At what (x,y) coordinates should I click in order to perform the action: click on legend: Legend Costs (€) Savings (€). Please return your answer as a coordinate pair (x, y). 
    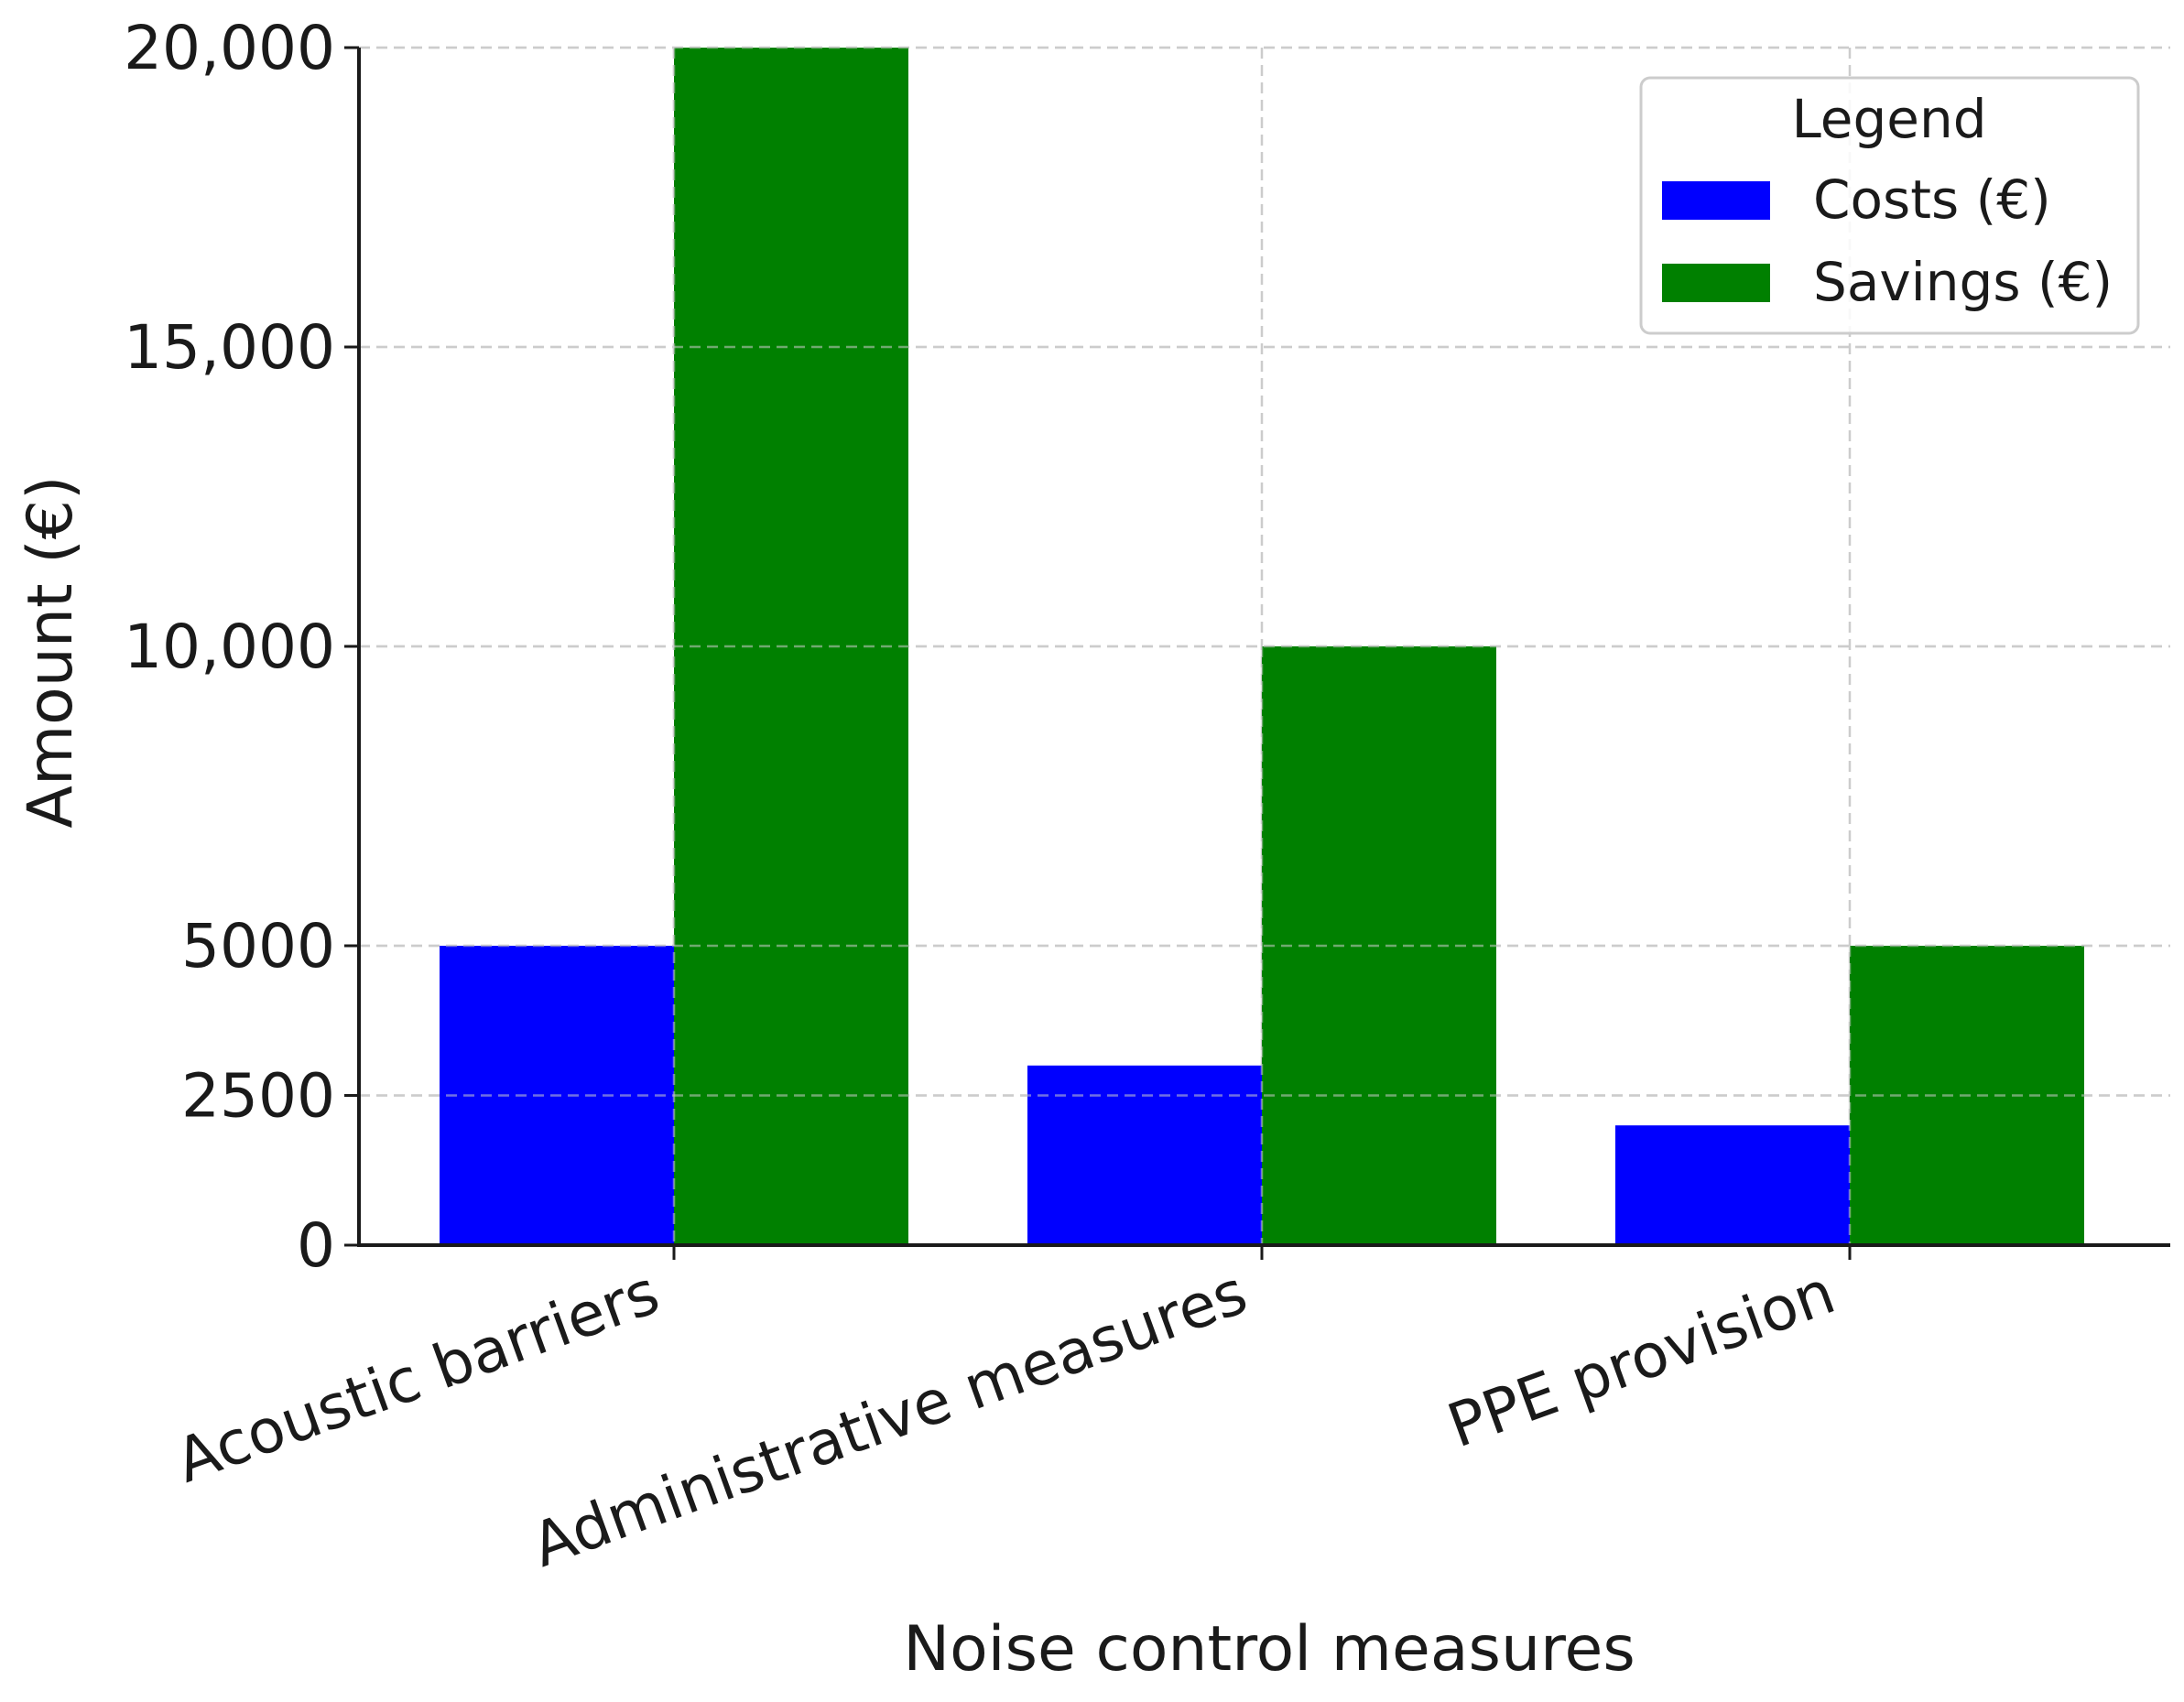
    Looking at the image, I should click on (1889, 205).